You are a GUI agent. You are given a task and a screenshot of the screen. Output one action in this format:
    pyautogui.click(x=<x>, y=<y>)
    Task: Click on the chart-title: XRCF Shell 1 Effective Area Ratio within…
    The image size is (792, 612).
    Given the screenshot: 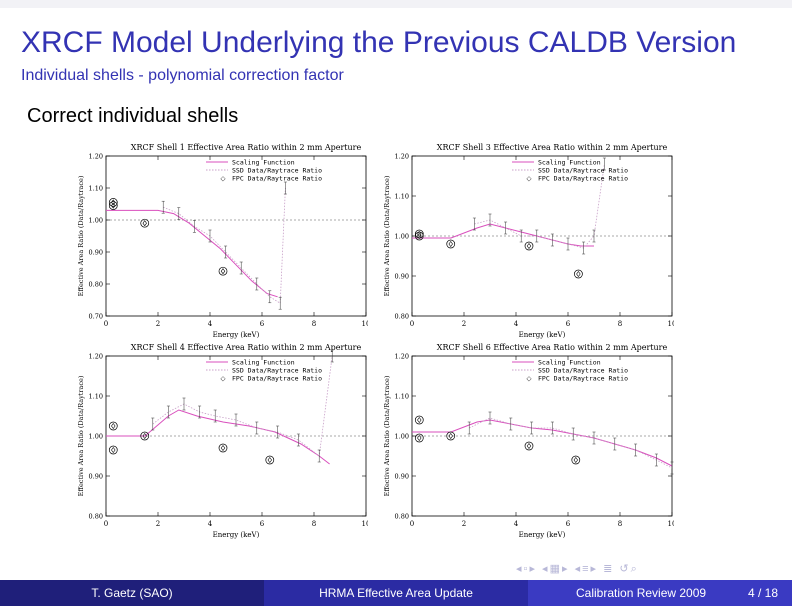 What is the action you would take?
    pyautogui.click(x=246, y=147)
    